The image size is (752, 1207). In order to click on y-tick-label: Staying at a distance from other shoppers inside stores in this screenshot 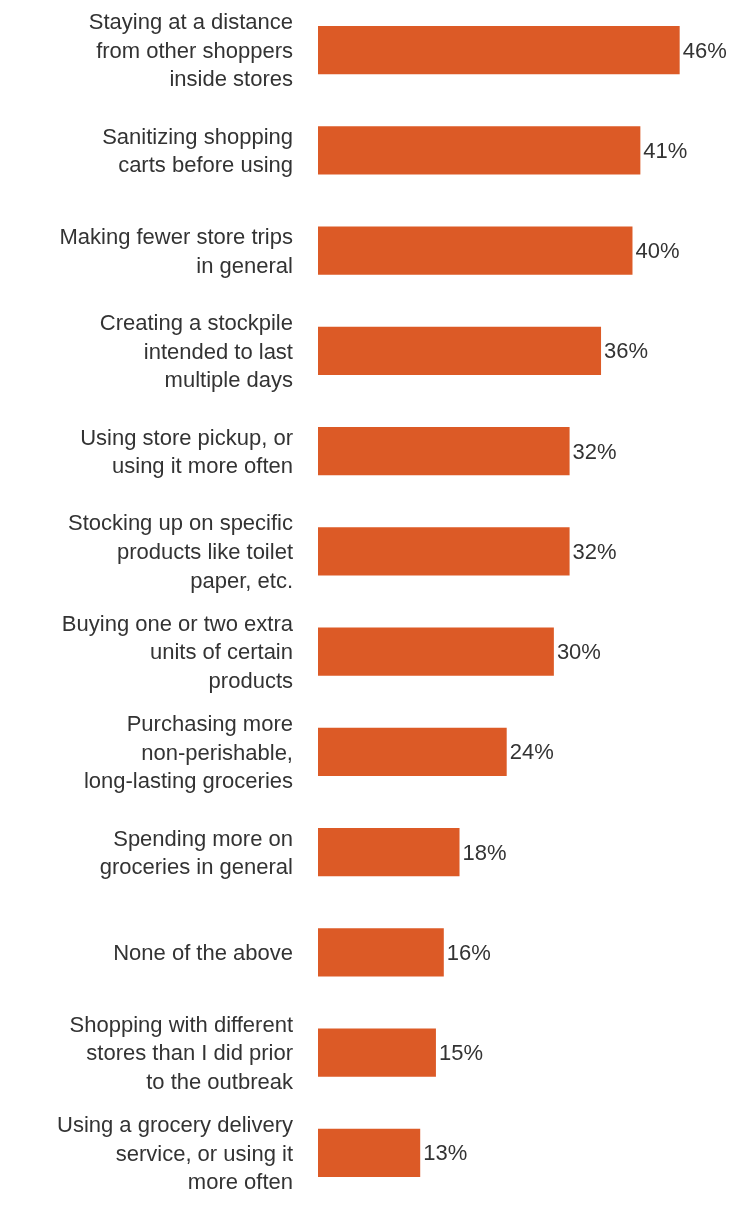, I will do `click(190, 50)`.